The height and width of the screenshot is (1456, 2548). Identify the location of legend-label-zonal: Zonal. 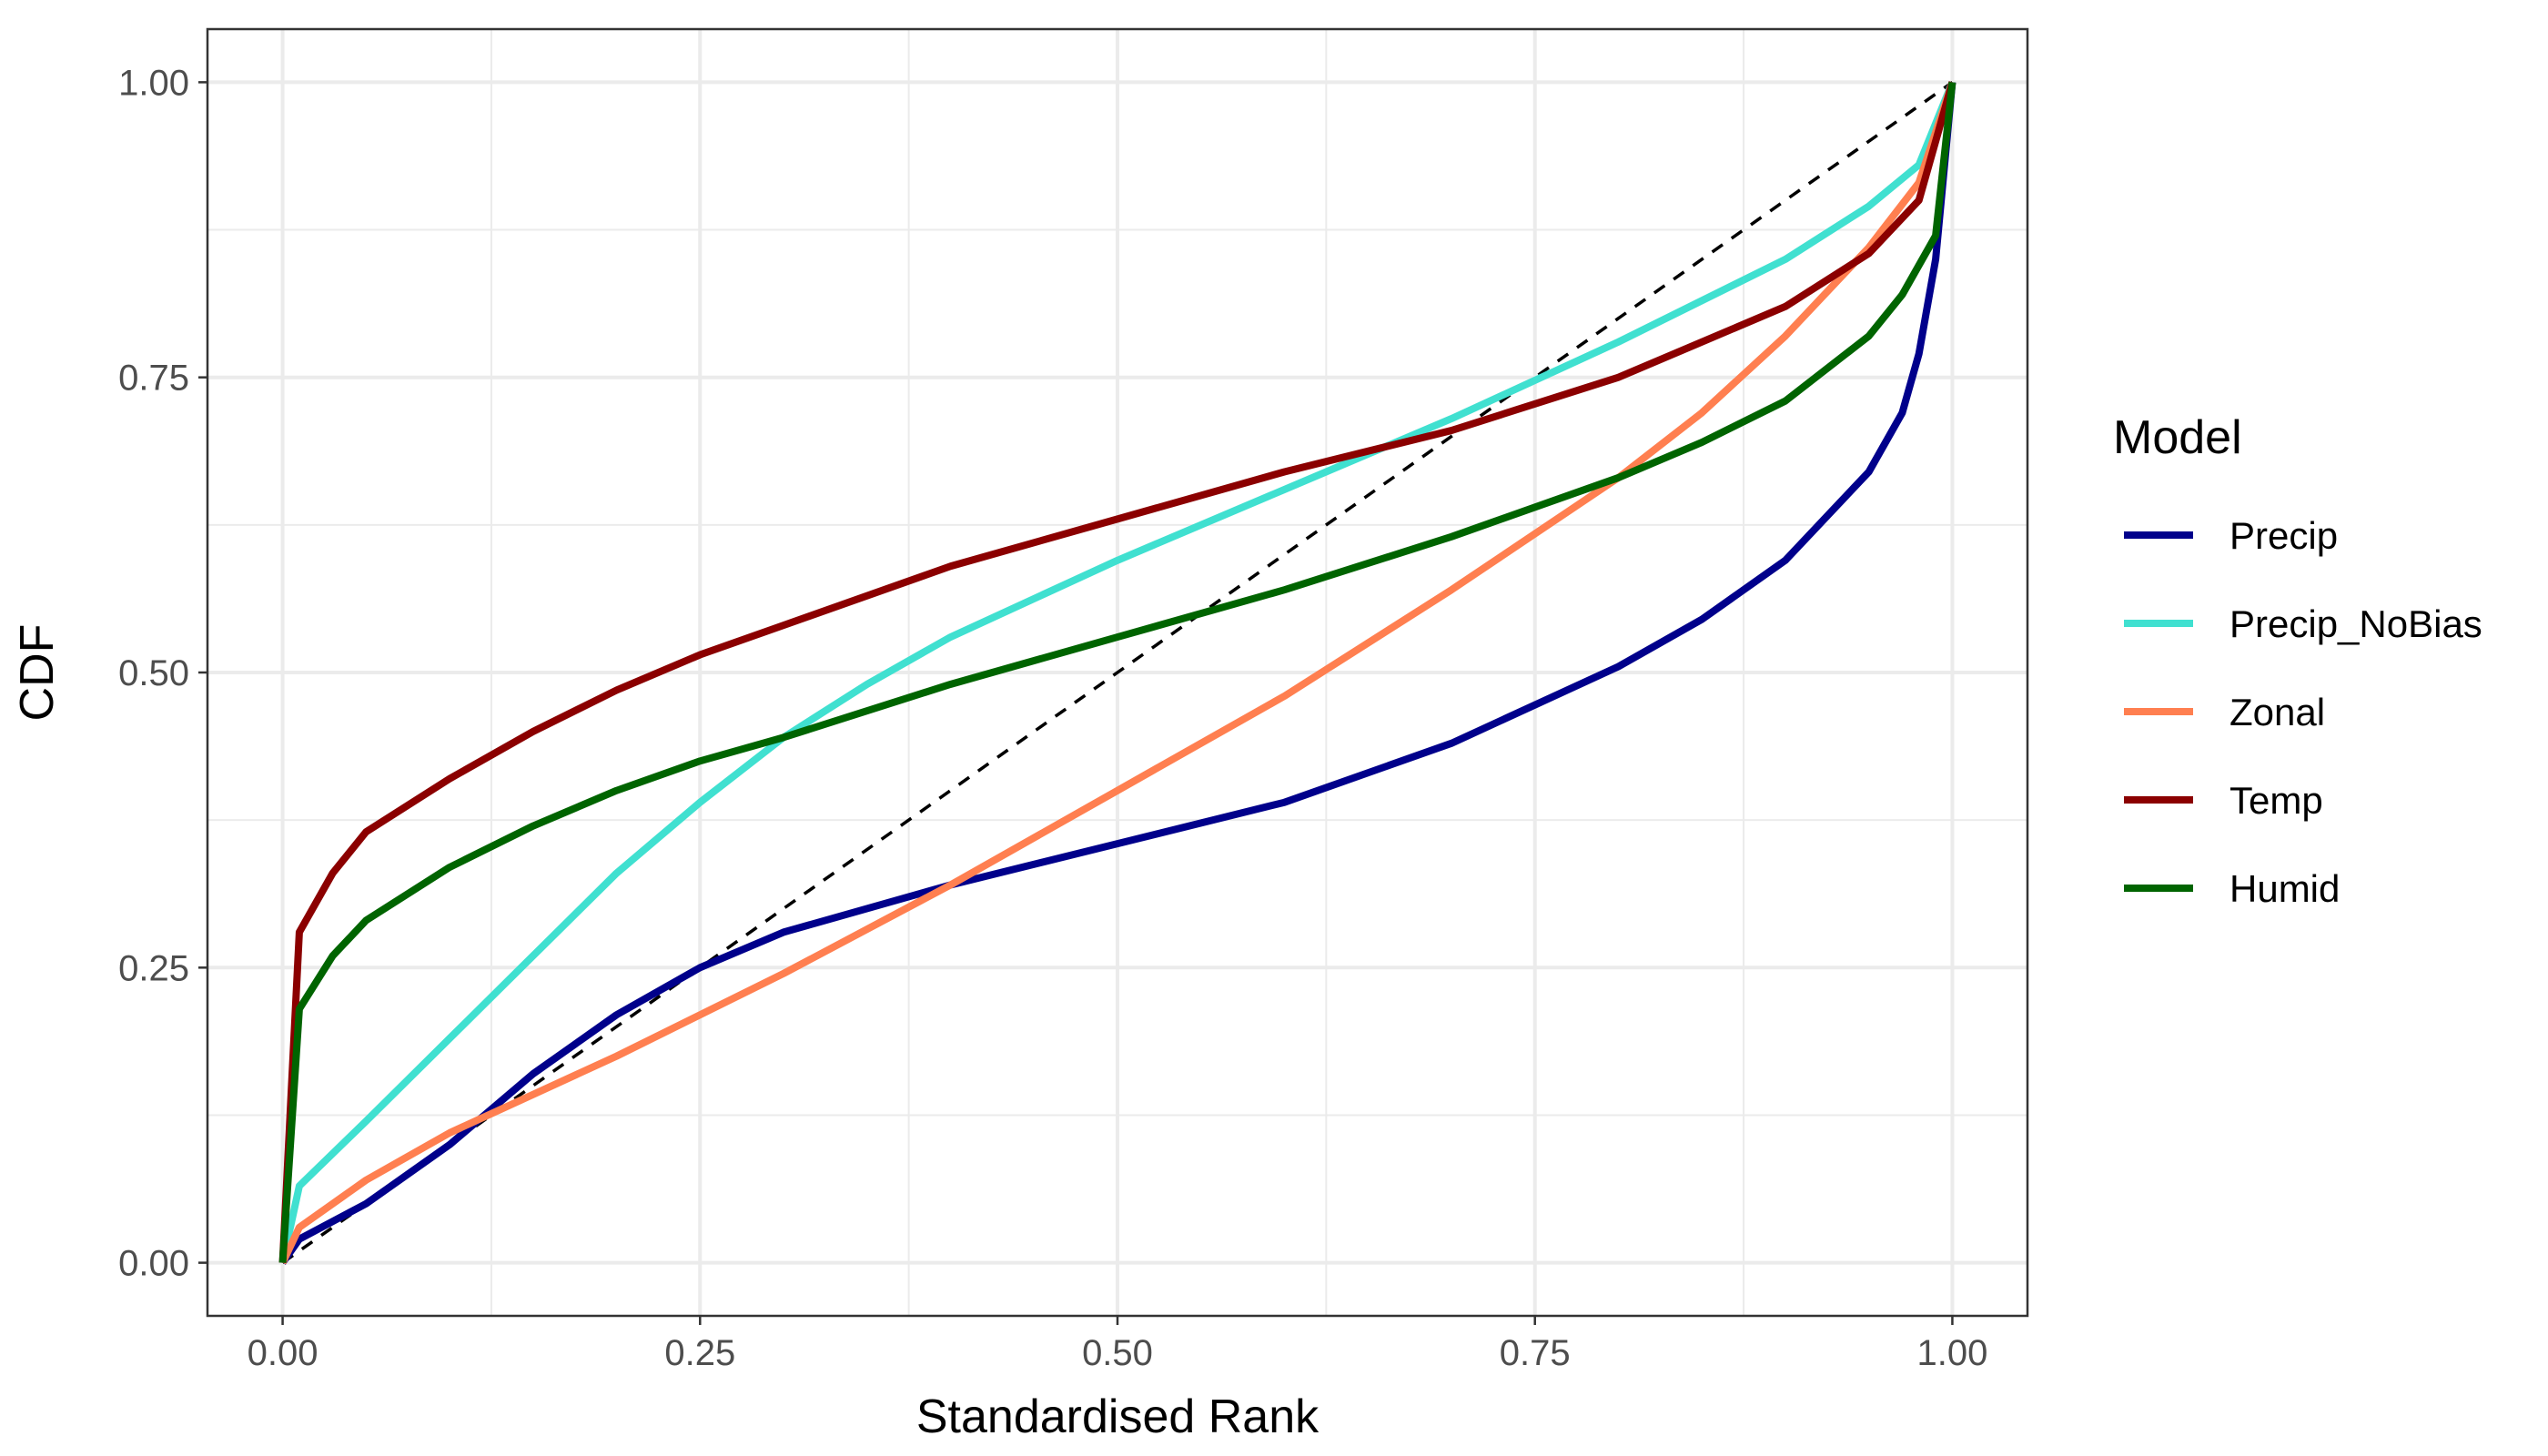
(2277, 712).